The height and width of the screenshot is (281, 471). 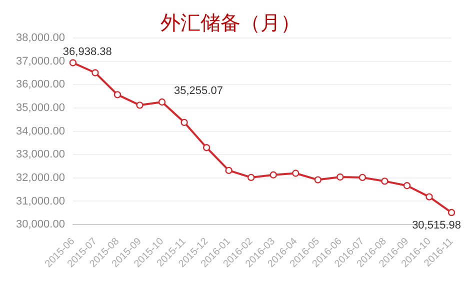 What do you see at coordinates (40, 178) in the screenshot?
I see `y-tick-label: 32,000.00` at bounding box center [40, 178].